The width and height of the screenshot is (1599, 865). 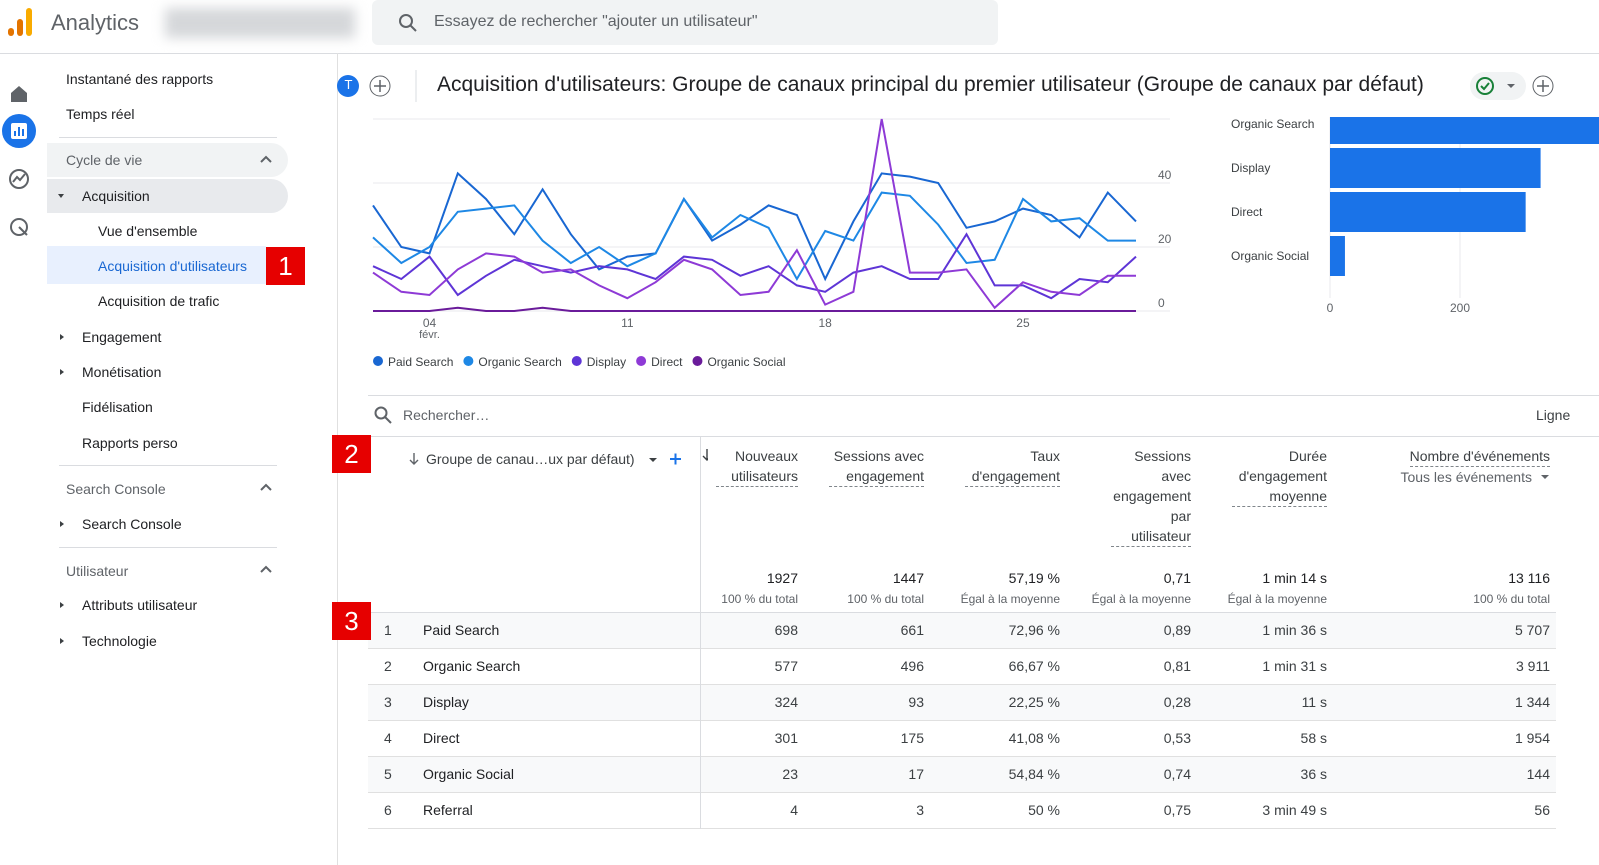 I want to click on nav-item: Acquisition, so click(x=116, y=196).